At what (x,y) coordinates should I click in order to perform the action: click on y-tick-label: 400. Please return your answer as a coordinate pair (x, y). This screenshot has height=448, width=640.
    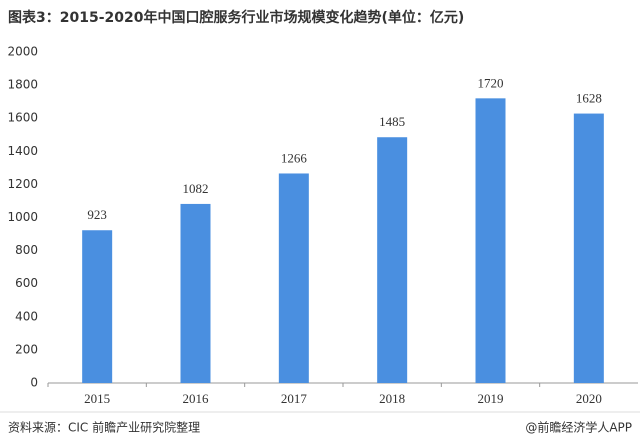
    Looking at the image, I should click on (26, 316).